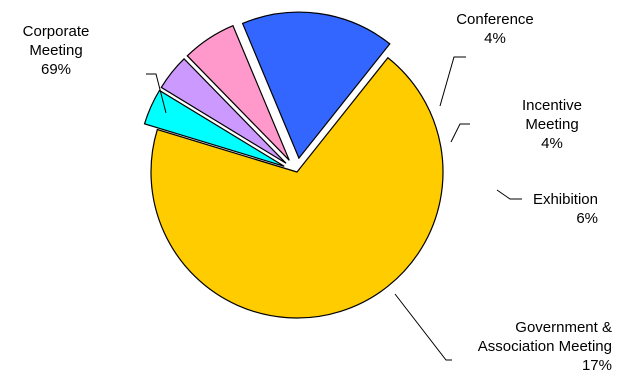  What do you see at coordinates (509, 194) in the screenshot?
I see `leader-line-exhibition` at bounding box center [509, 194].